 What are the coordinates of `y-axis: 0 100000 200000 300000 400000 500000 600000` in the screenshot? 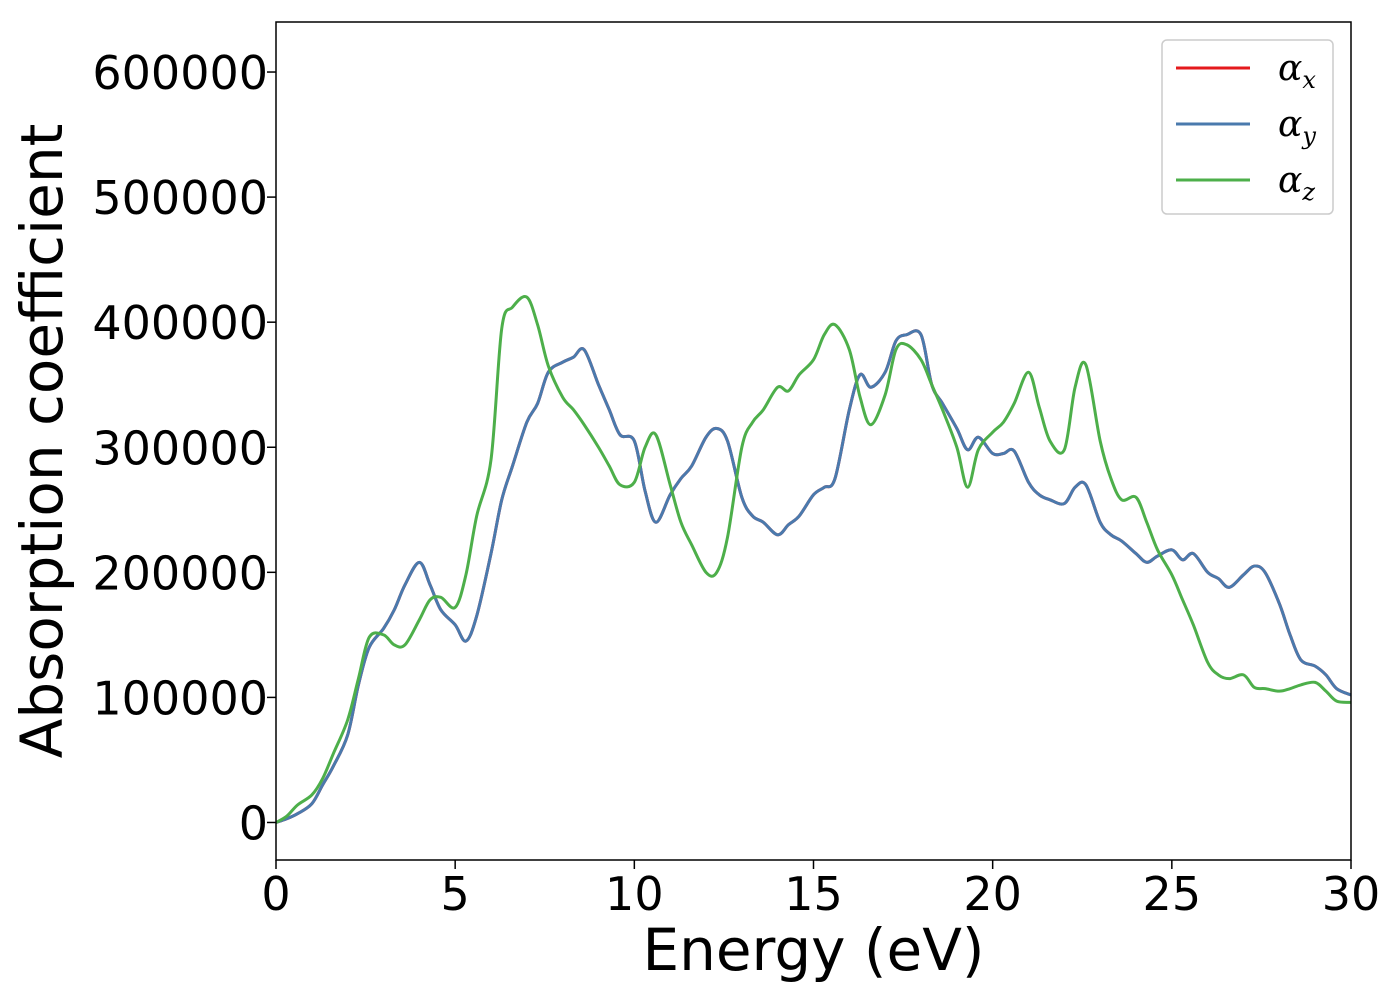 It's located at (184, 448).